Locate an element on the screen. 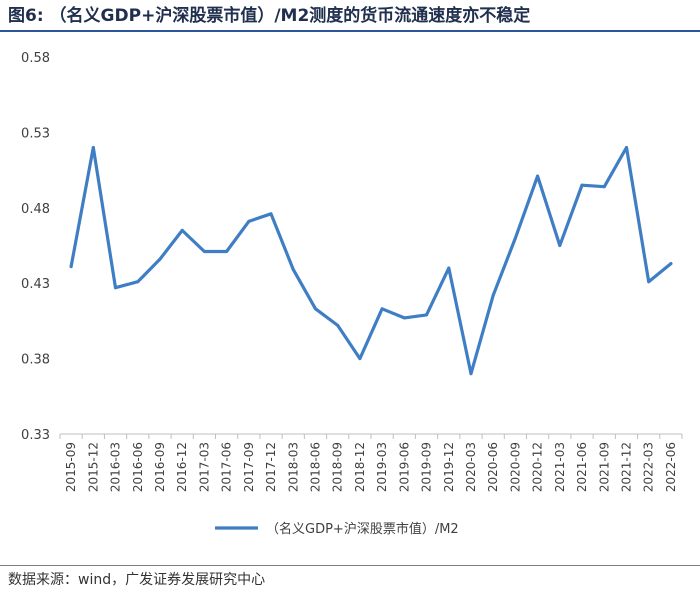  x-tick-label: 2019-03 is located at coordinates (382, 467).